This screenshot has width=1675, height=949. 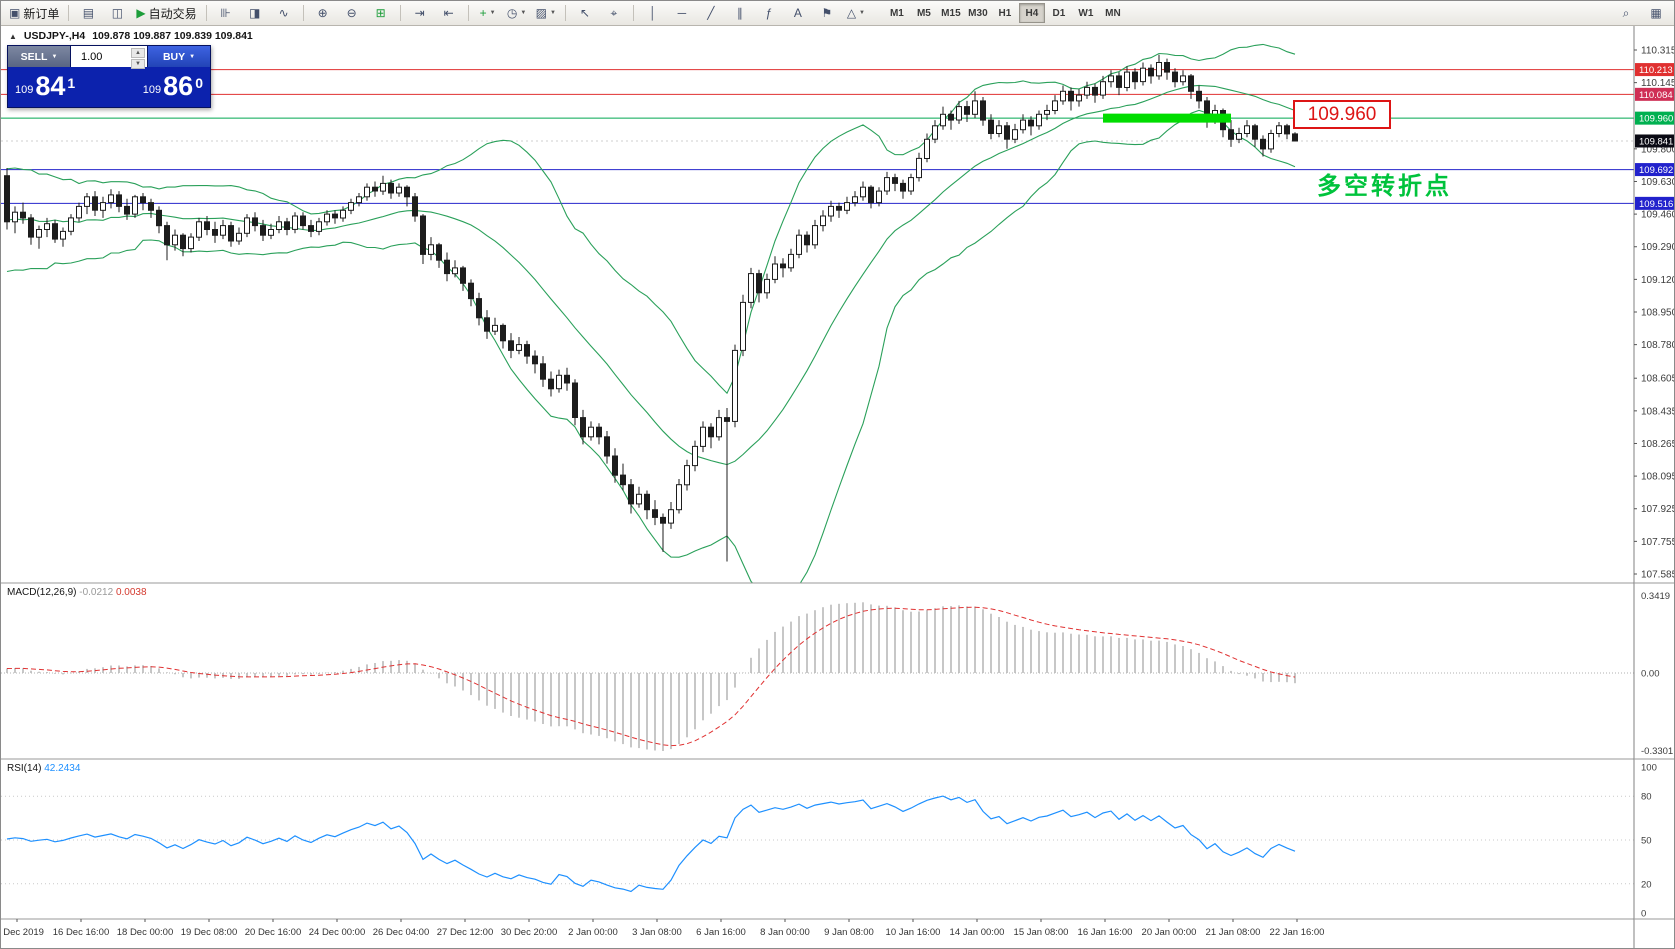 I want to click on svg-text: 50, so click(x=1646, y=841).